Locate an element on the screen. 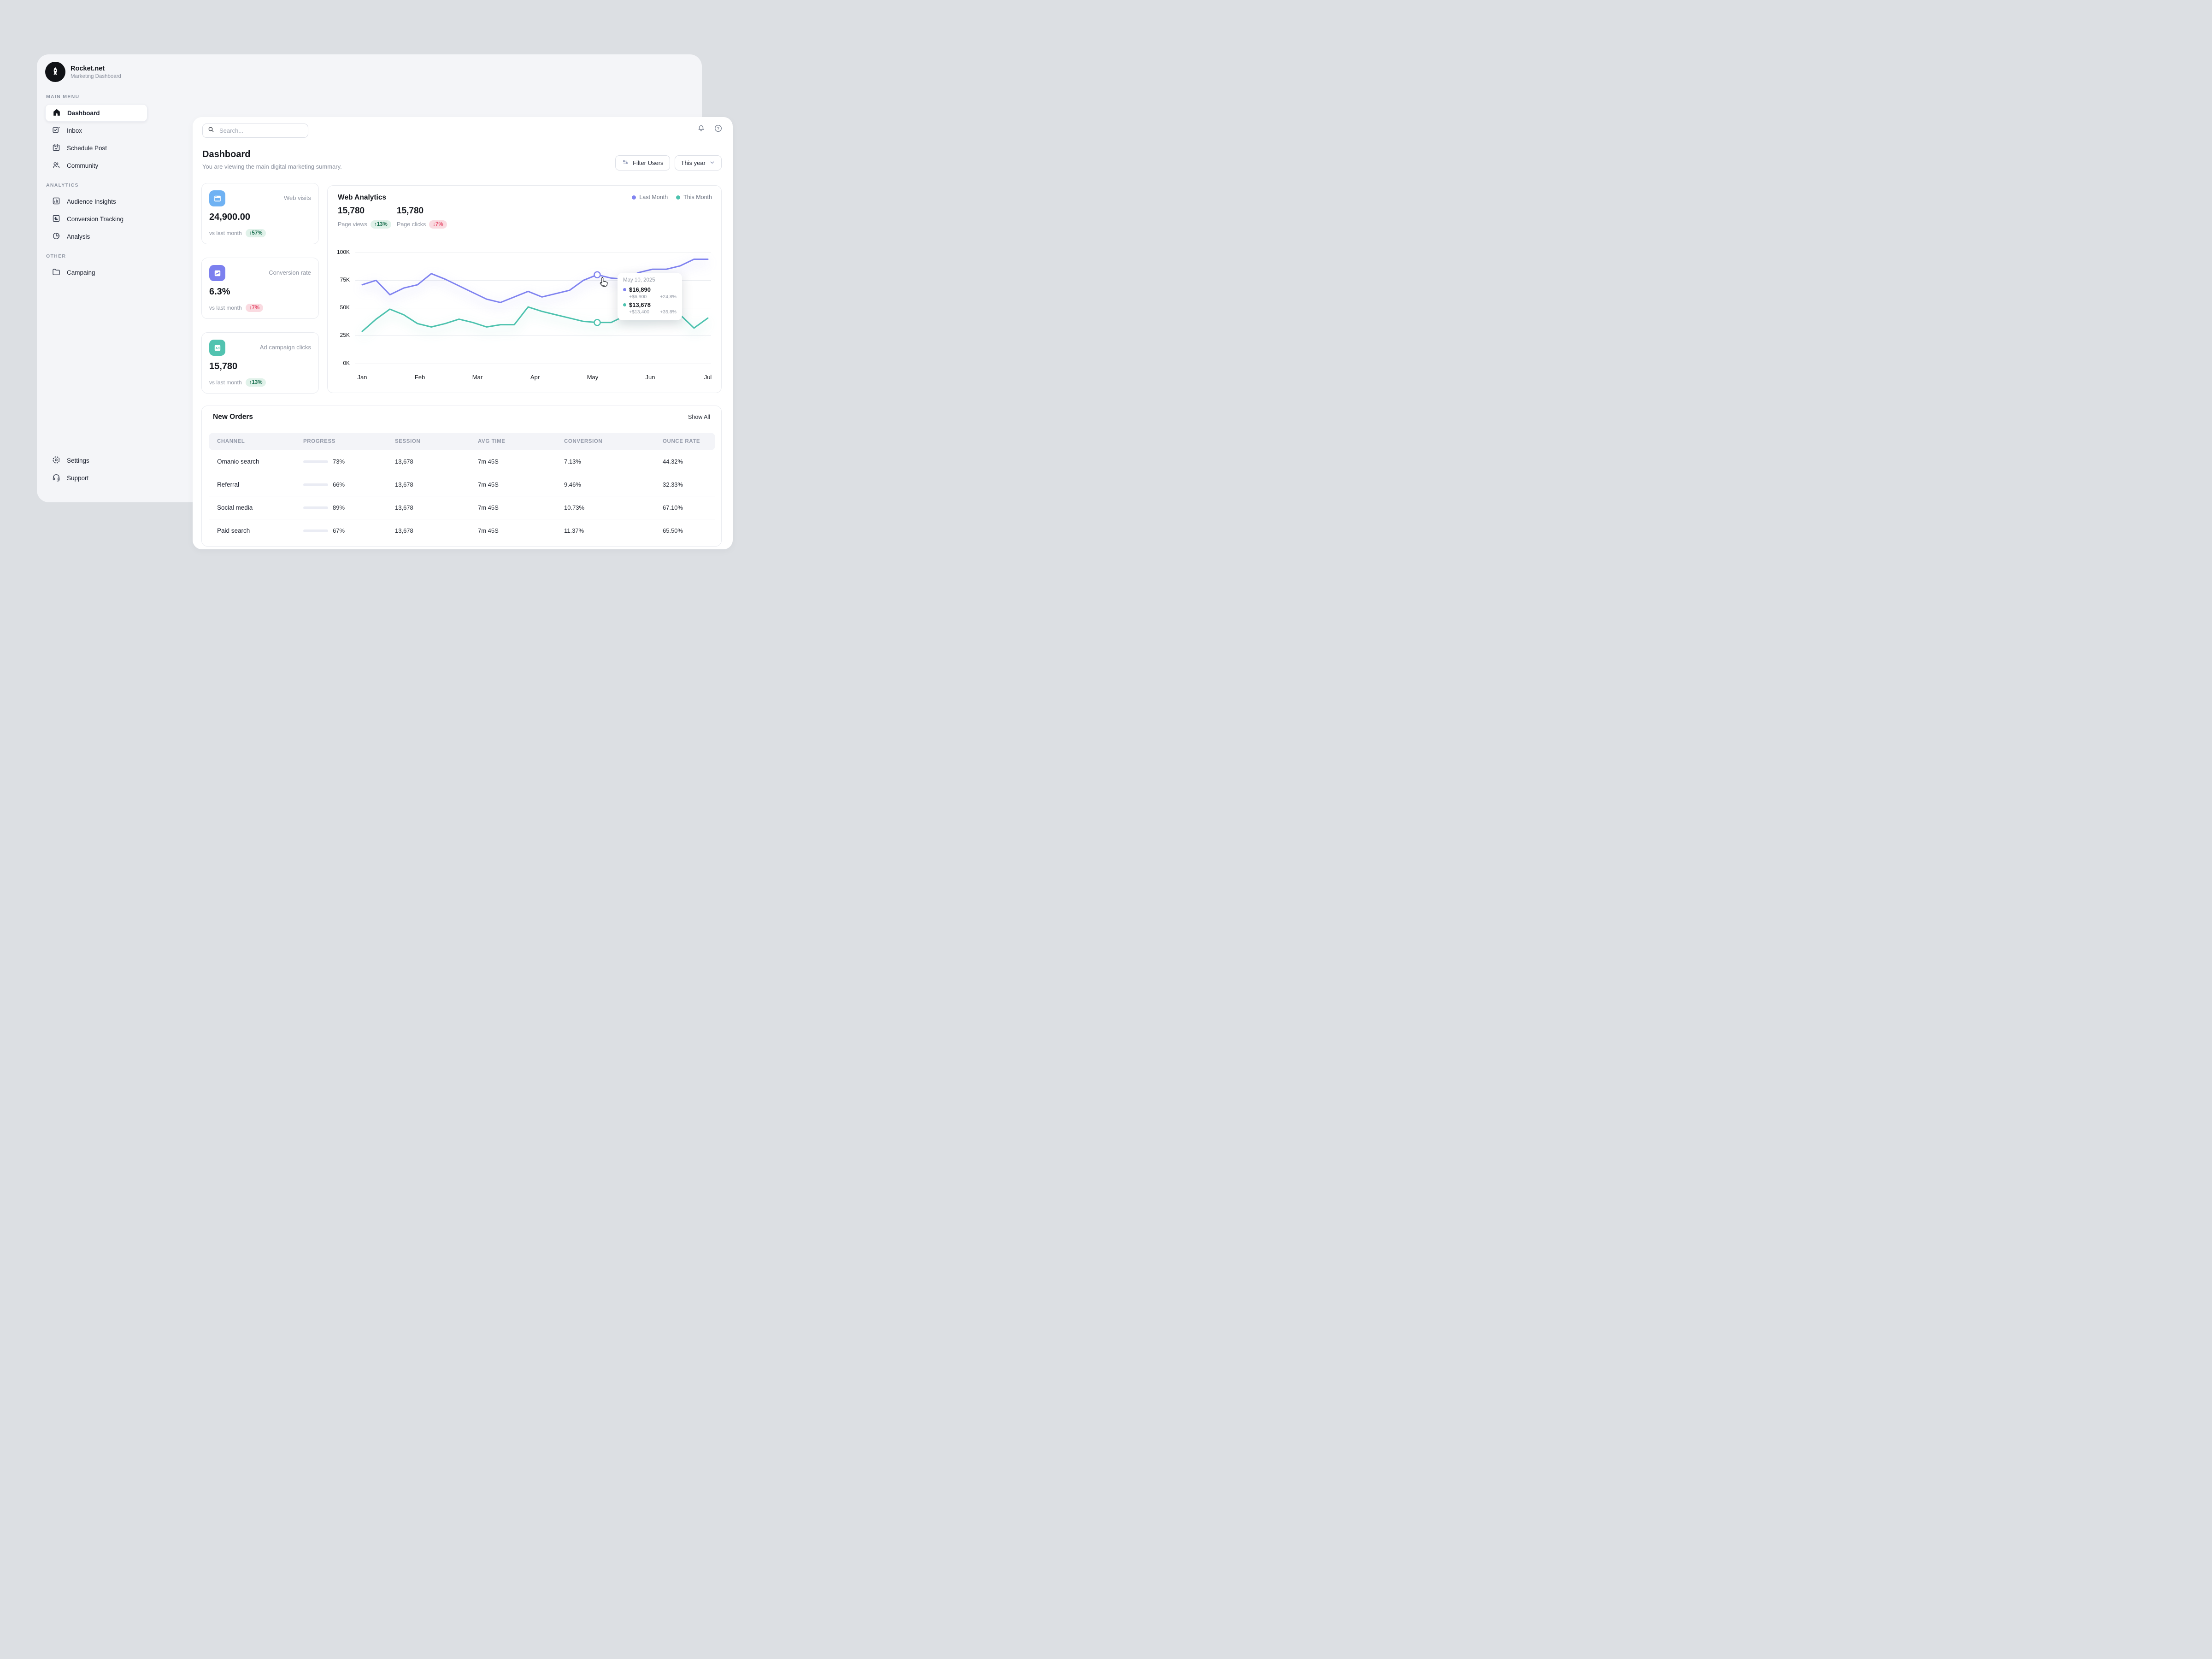 This screenshot has width=2212, height=1659. search-box is located at coordinates (255, 131).